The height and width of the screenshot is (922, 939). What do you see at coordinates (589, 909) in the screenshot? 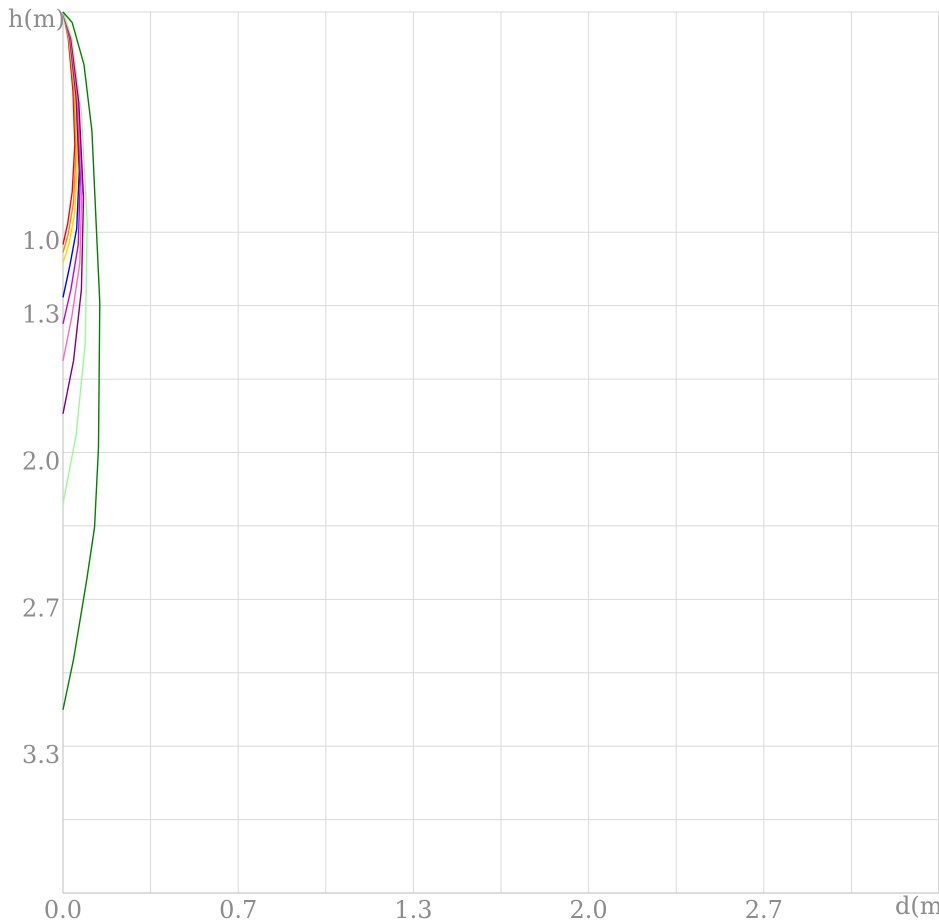
I see `x-tick-label-3: 2.0` at bounding box center [589, 909].